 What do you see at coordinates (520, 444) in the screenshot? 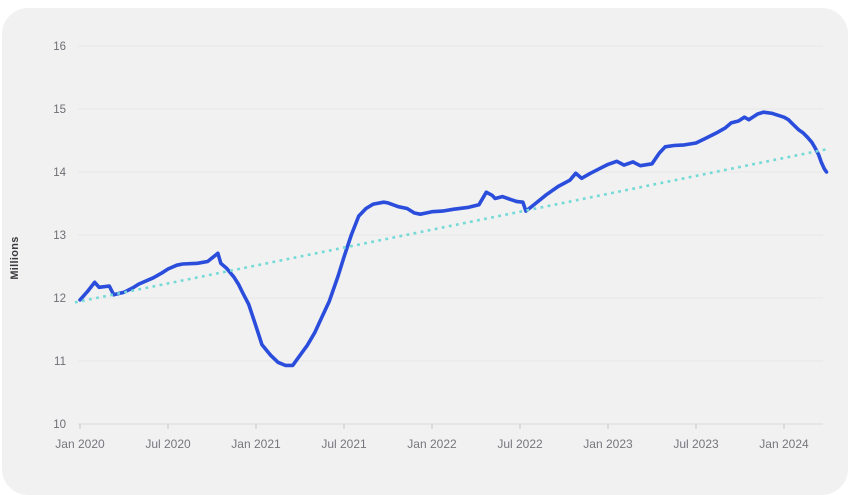
I see `x-tick-label: Jul 2022` at bounding box center [520, 444].